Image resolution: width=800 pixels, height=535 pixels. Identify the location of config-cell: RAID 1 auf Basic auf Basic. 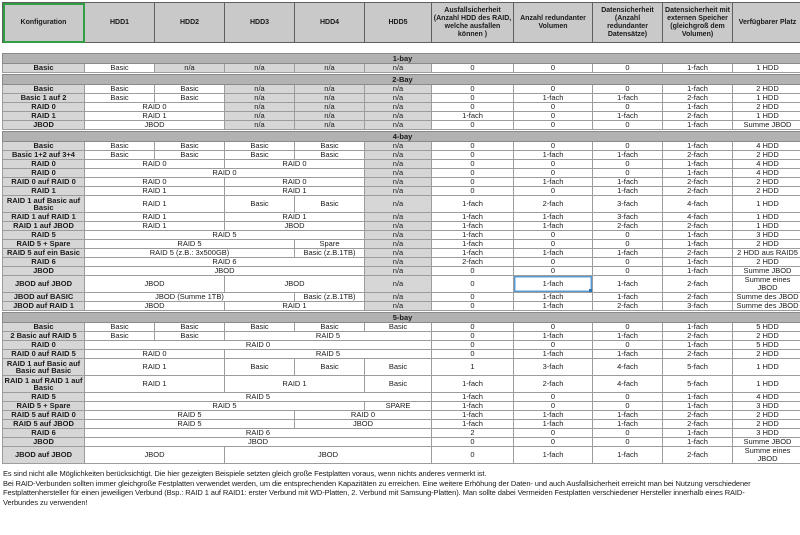
(44, 204).